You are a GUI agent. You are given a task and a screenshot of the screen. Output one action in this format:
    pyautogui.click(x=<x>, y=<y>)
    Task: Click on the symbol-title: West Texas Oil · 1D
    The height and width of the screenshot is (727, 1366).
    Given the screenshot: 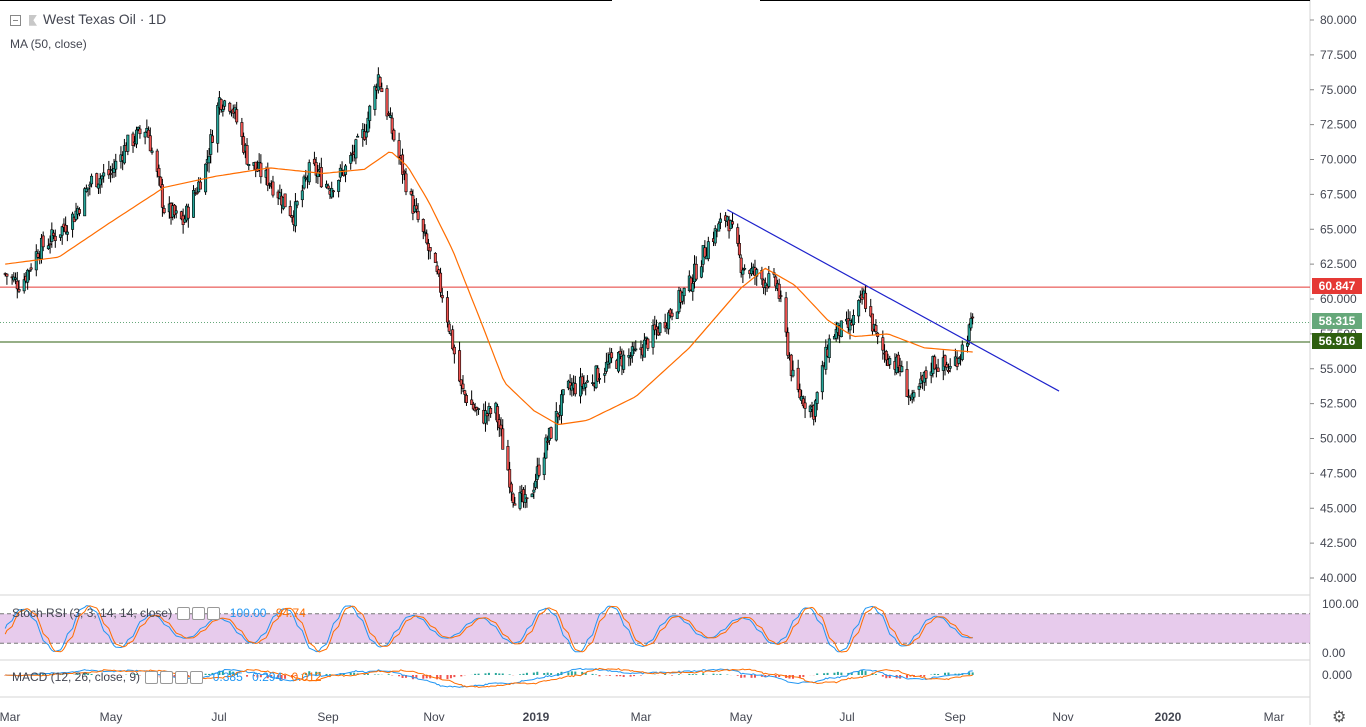 What is the action you would take?
    pyautogui.click(x=104, y=19)
    